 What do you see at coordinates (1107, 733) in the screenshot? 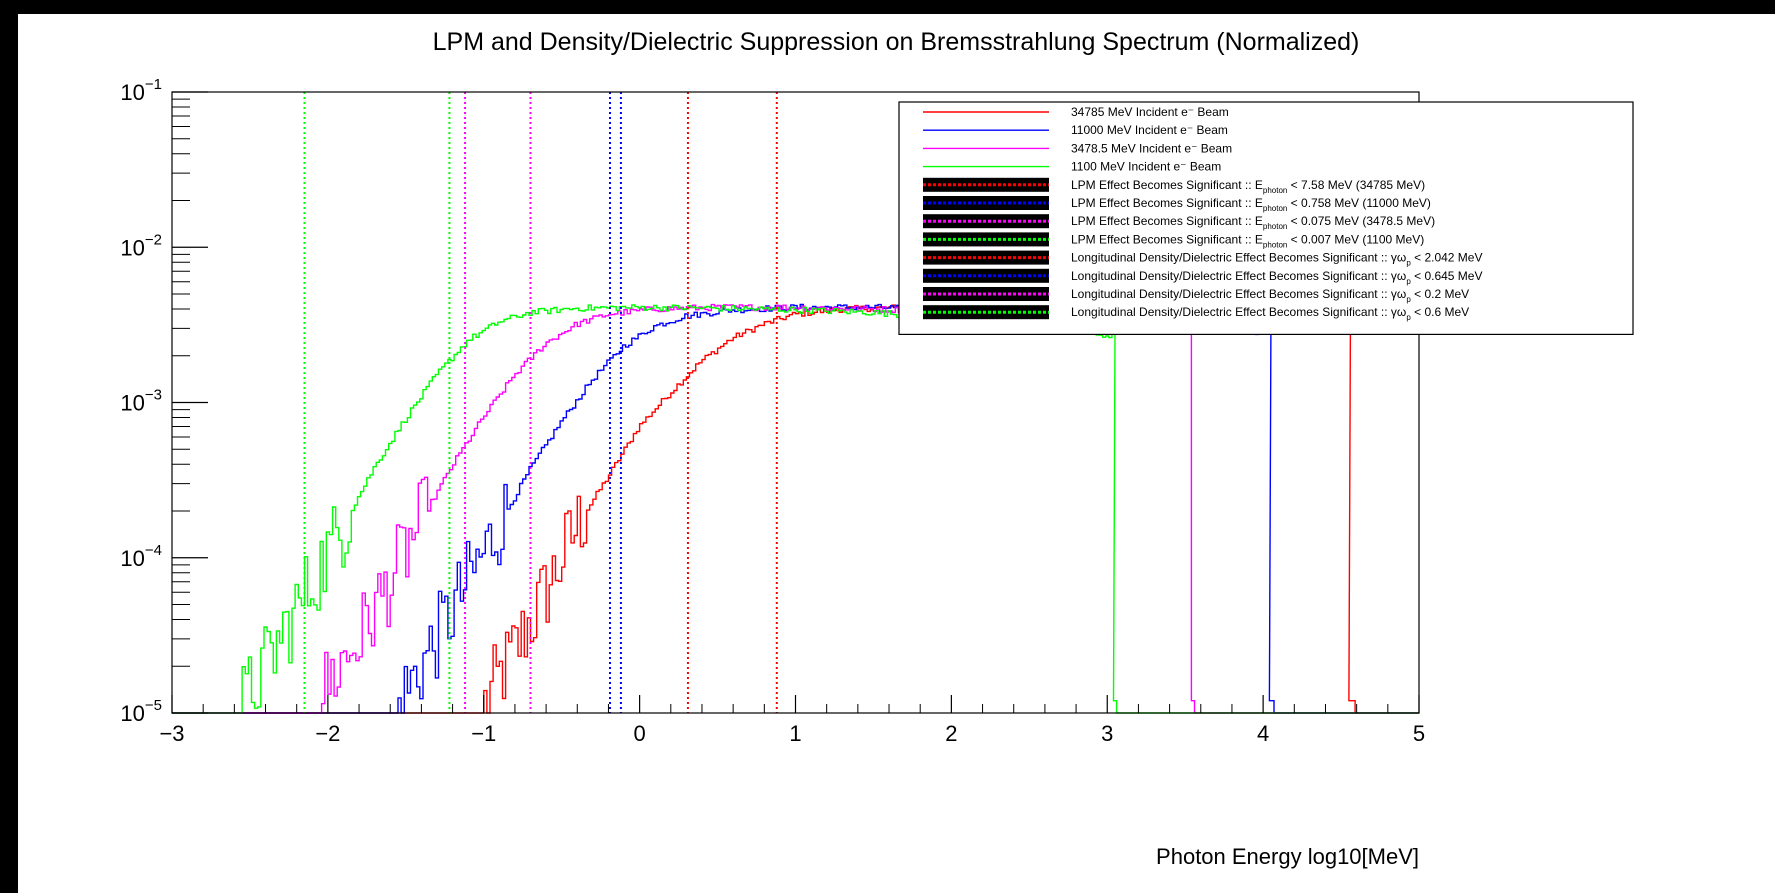
I see `x-tick-label: 3` at bounding box center [1107, 733].